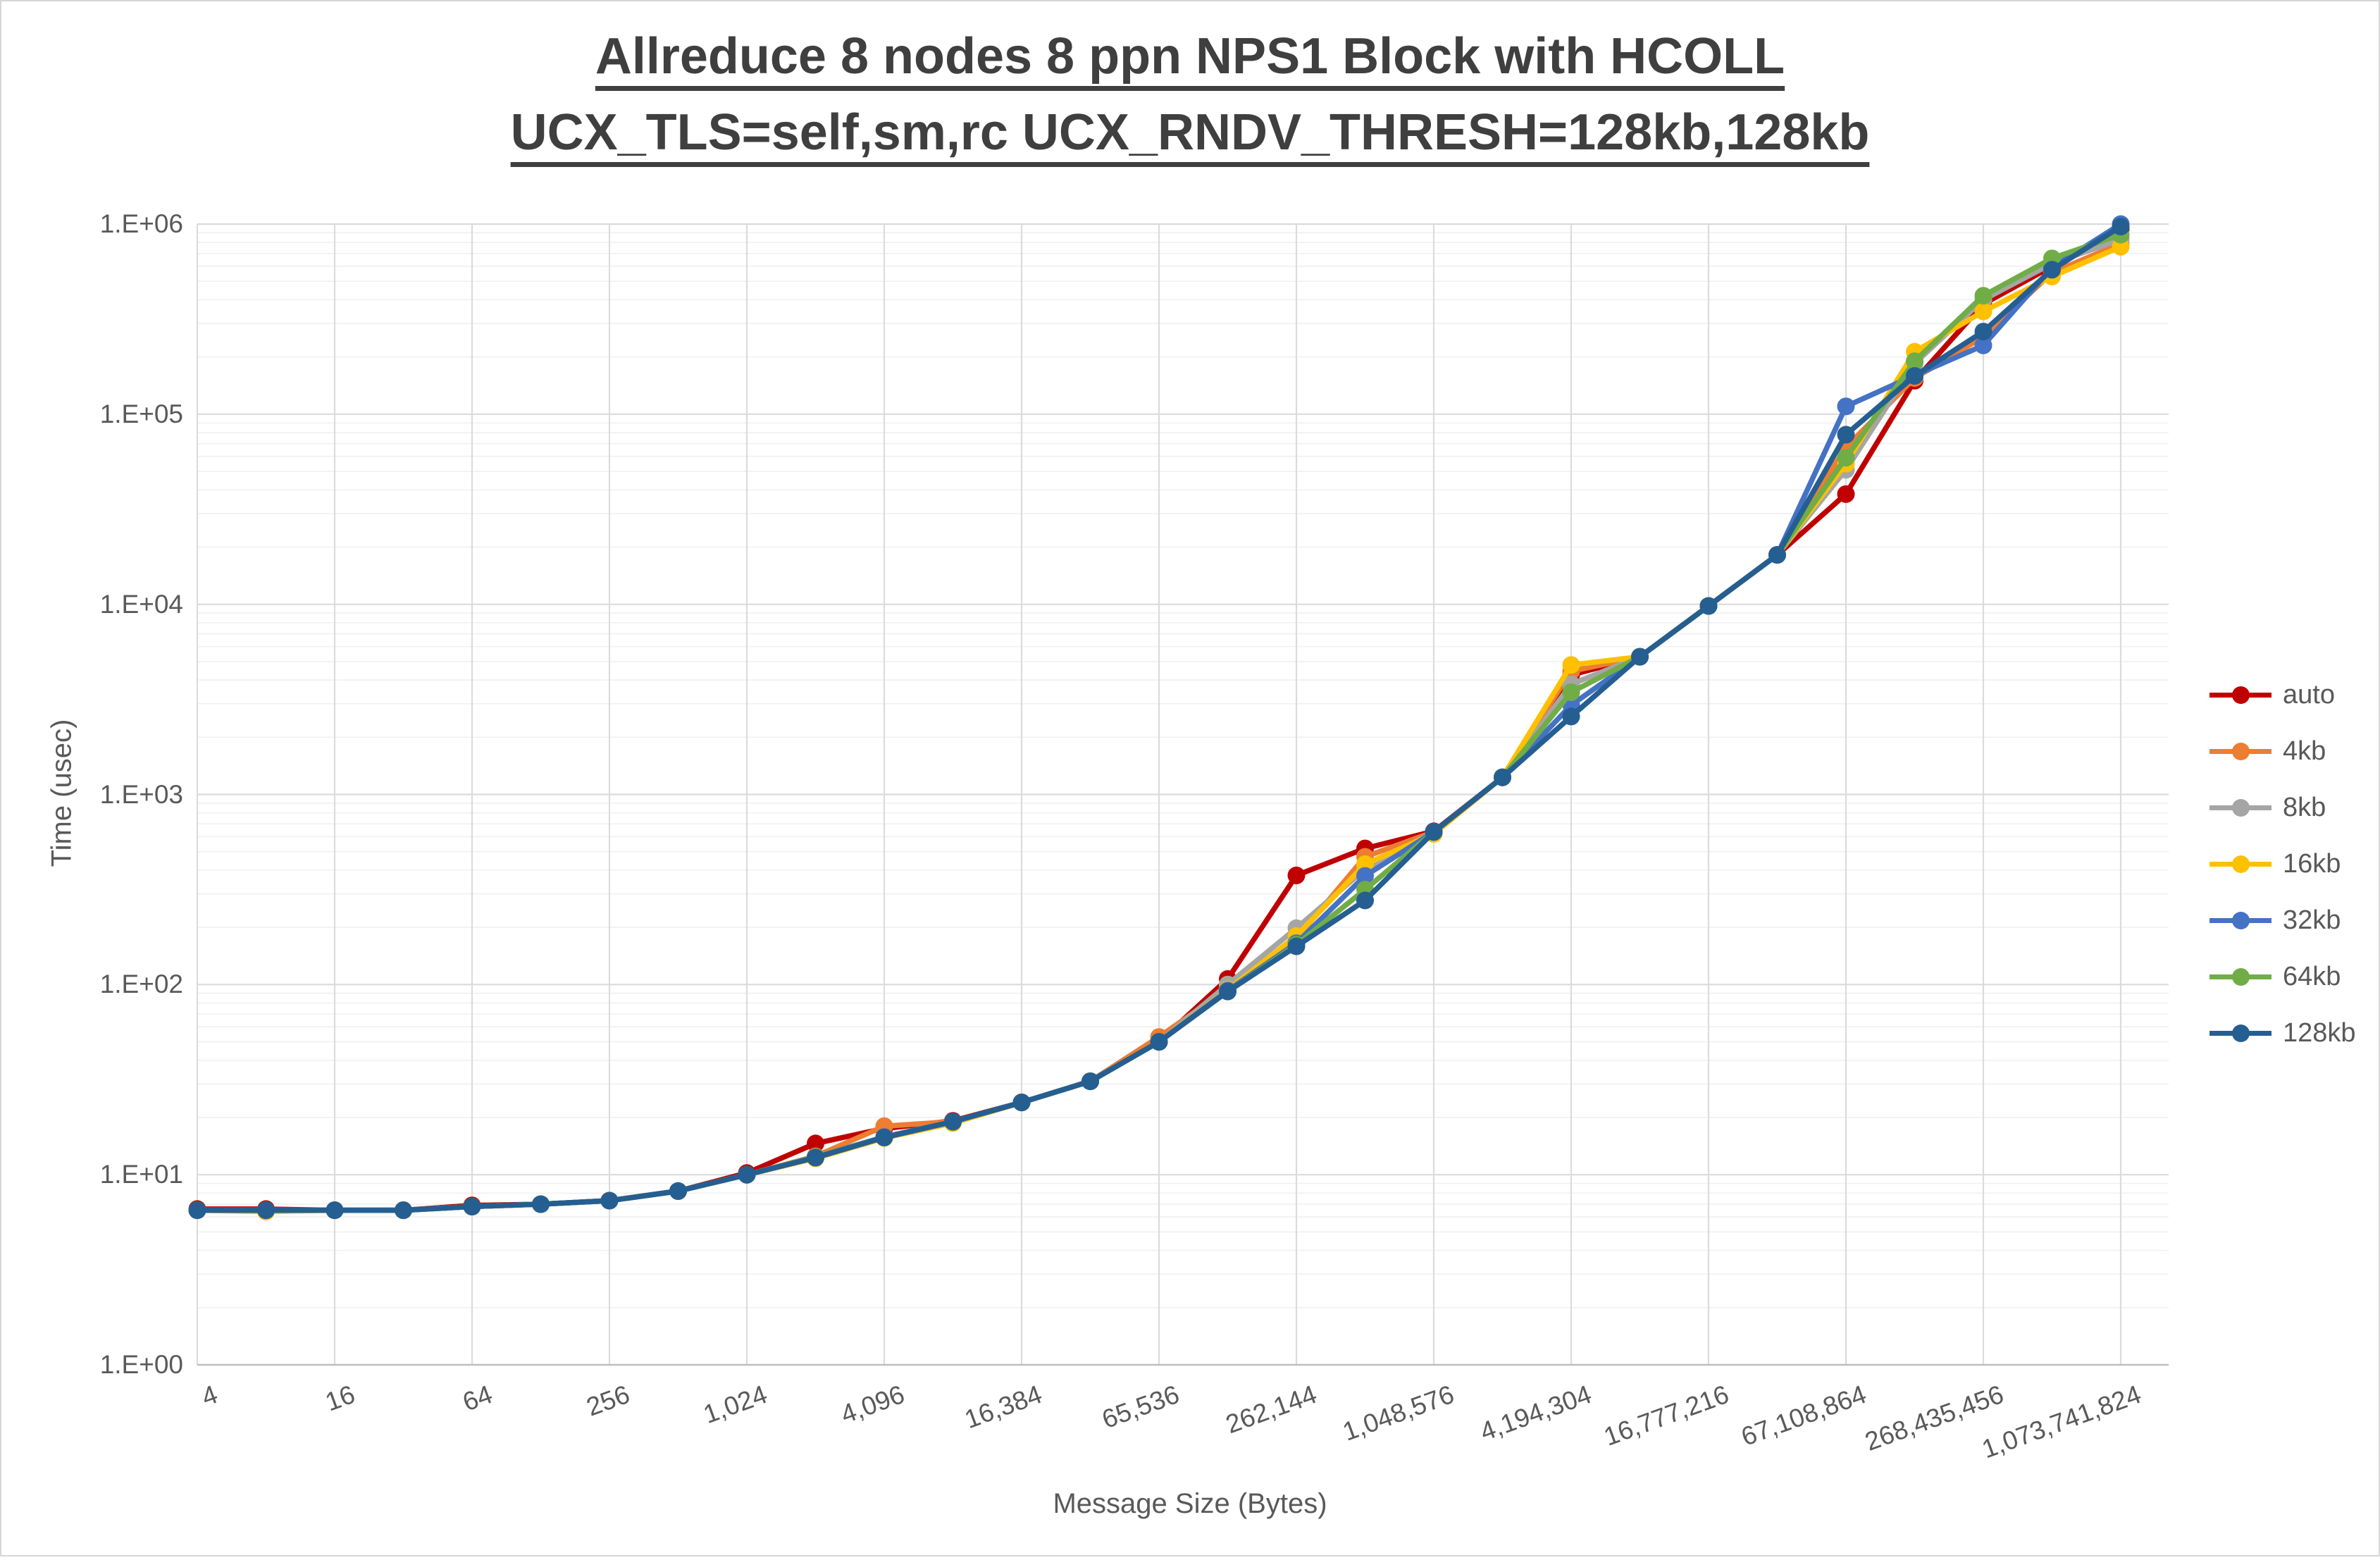 The height and width of the screenshot is (1560, 2380). What do you see at coordinates (2282, 807) in the screenshot?
I see `legend-item-8kb: 8kb` at bounding box center [2282, 807].